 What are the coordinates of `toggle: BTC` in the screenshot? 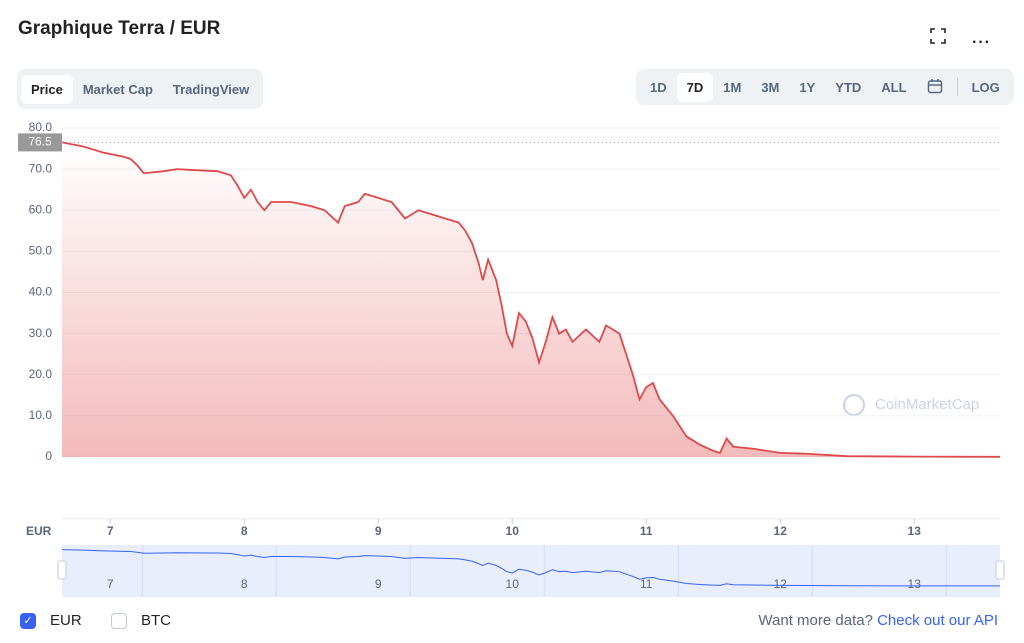 It's located at (141, 621).